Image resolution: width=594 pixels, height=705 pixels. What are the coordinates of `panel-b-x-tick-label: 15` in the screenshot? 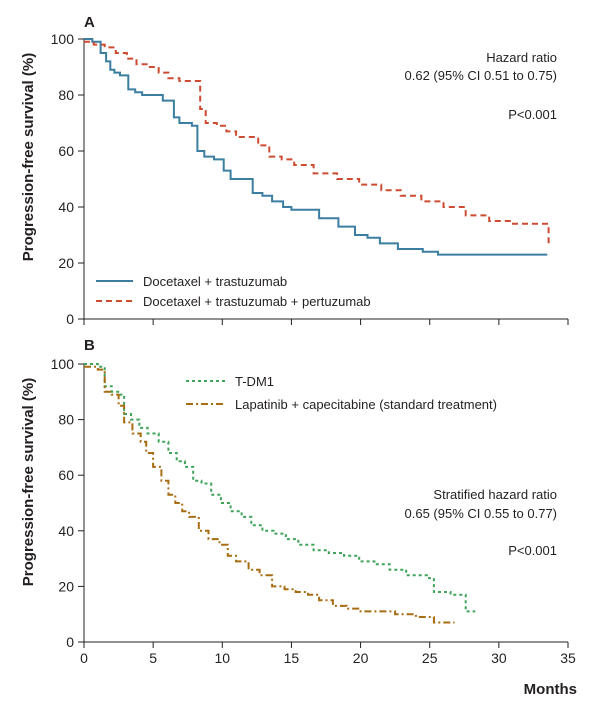 It's located at (292, 658).